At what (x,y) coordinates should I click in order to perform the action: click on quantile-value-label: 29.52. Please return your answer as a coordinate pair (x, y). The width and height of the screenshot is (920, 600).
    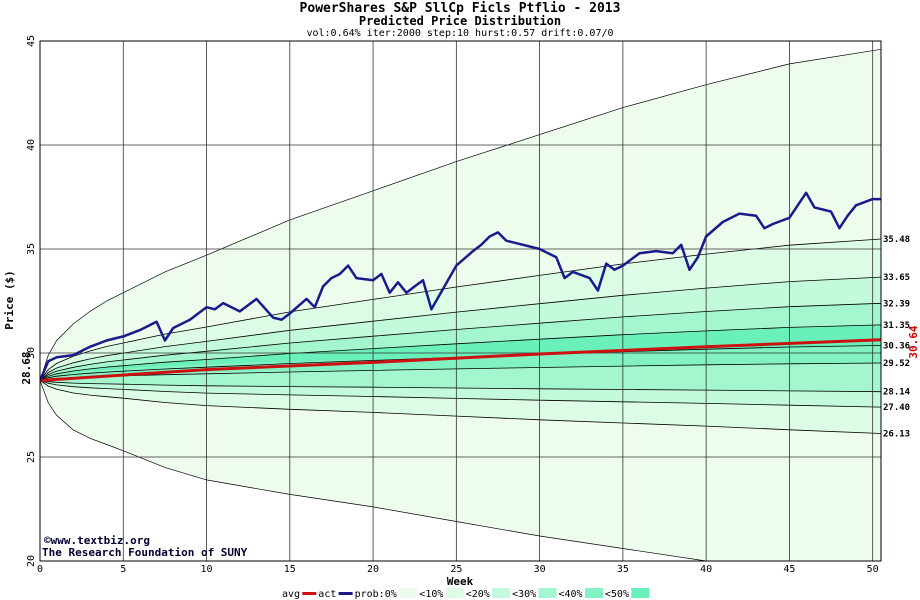
    Looking at the image, I should click on (896, 364).